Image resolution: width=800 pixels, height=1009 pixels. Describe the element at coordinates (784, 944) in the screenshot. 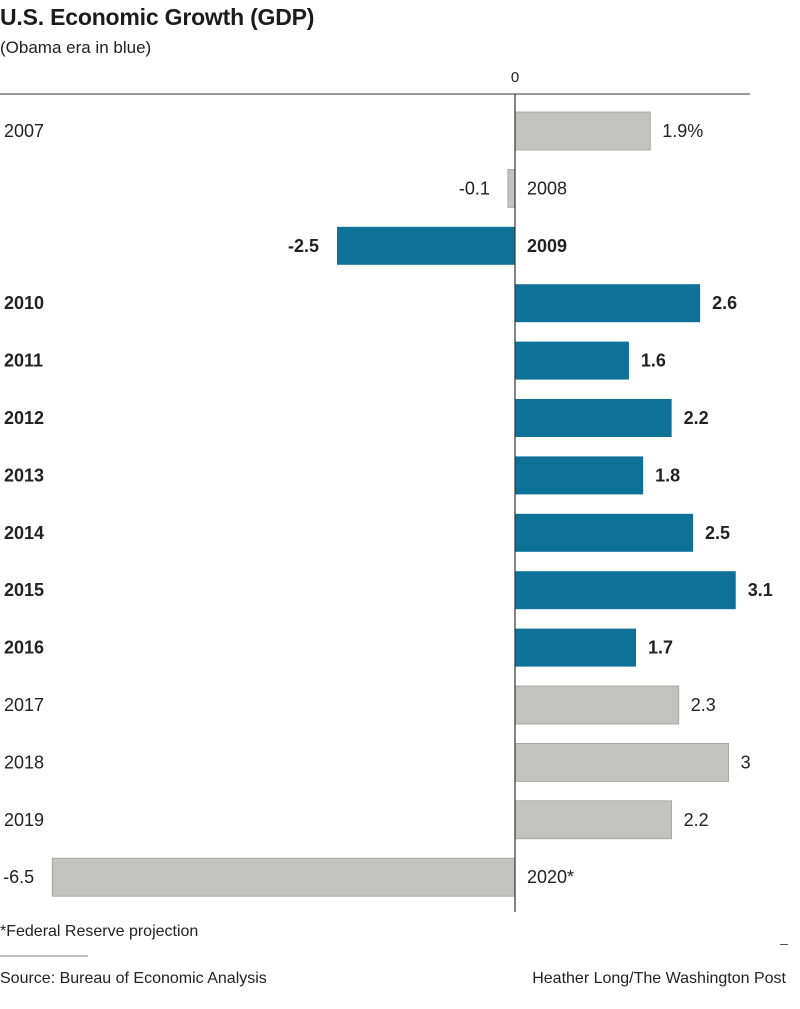

I see `footer-dash` at that location.